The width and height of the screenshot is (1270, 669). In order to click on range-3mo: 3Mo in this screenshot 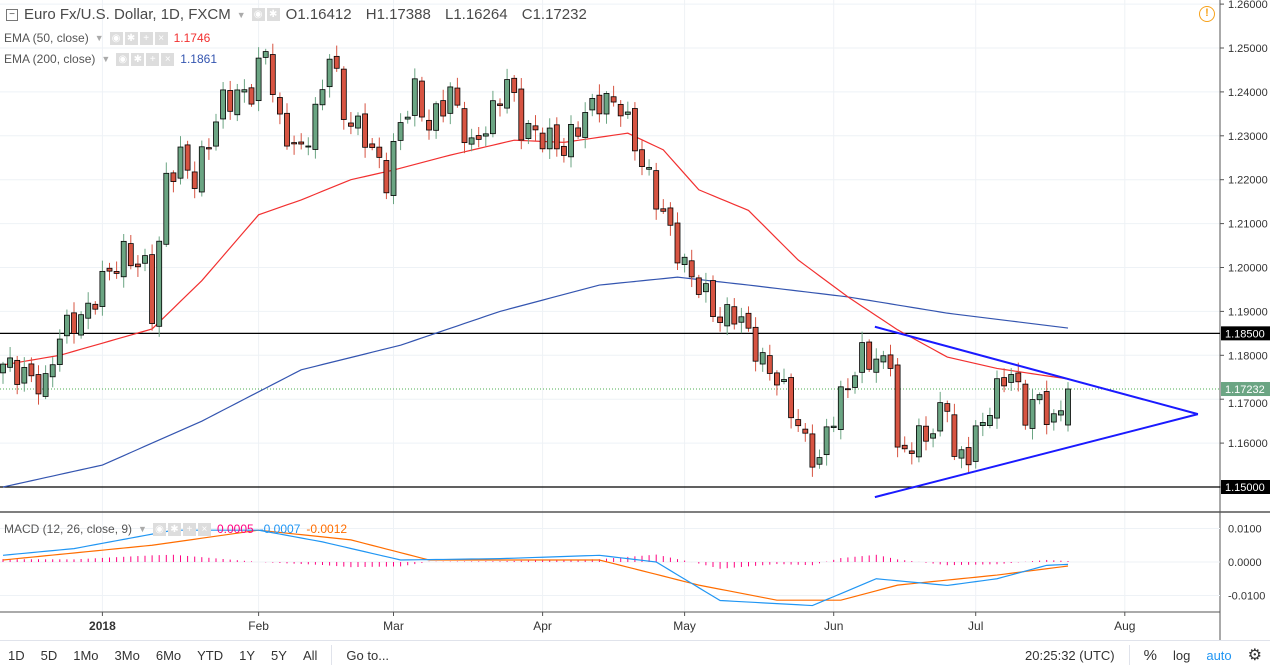, I will do `click(127, 655)`.